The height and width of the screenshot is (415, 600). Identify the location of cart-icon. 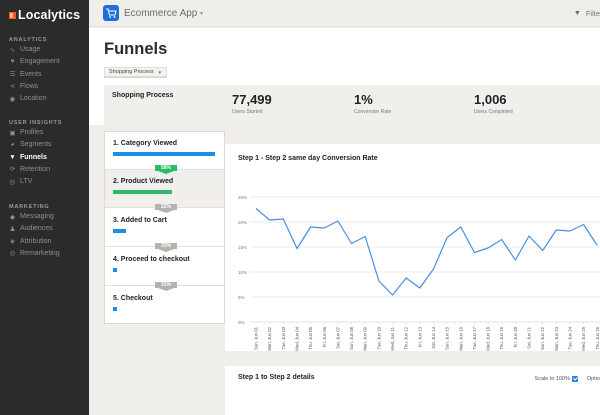
(111, 13).